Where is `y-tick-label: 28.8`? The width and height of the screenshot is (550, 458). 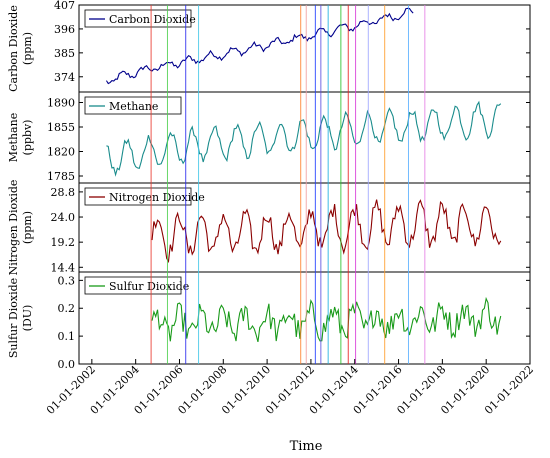 y-tick-label: 28.8 is located at coordinates (63, 192).